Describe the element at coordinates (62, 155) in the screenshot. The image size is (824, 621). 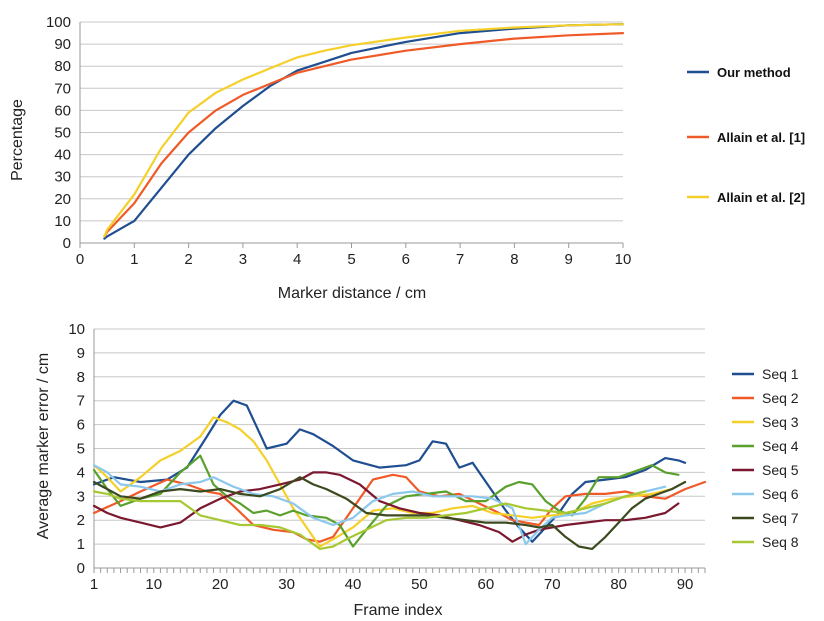
I see `y-tick-label: 40` at that location.